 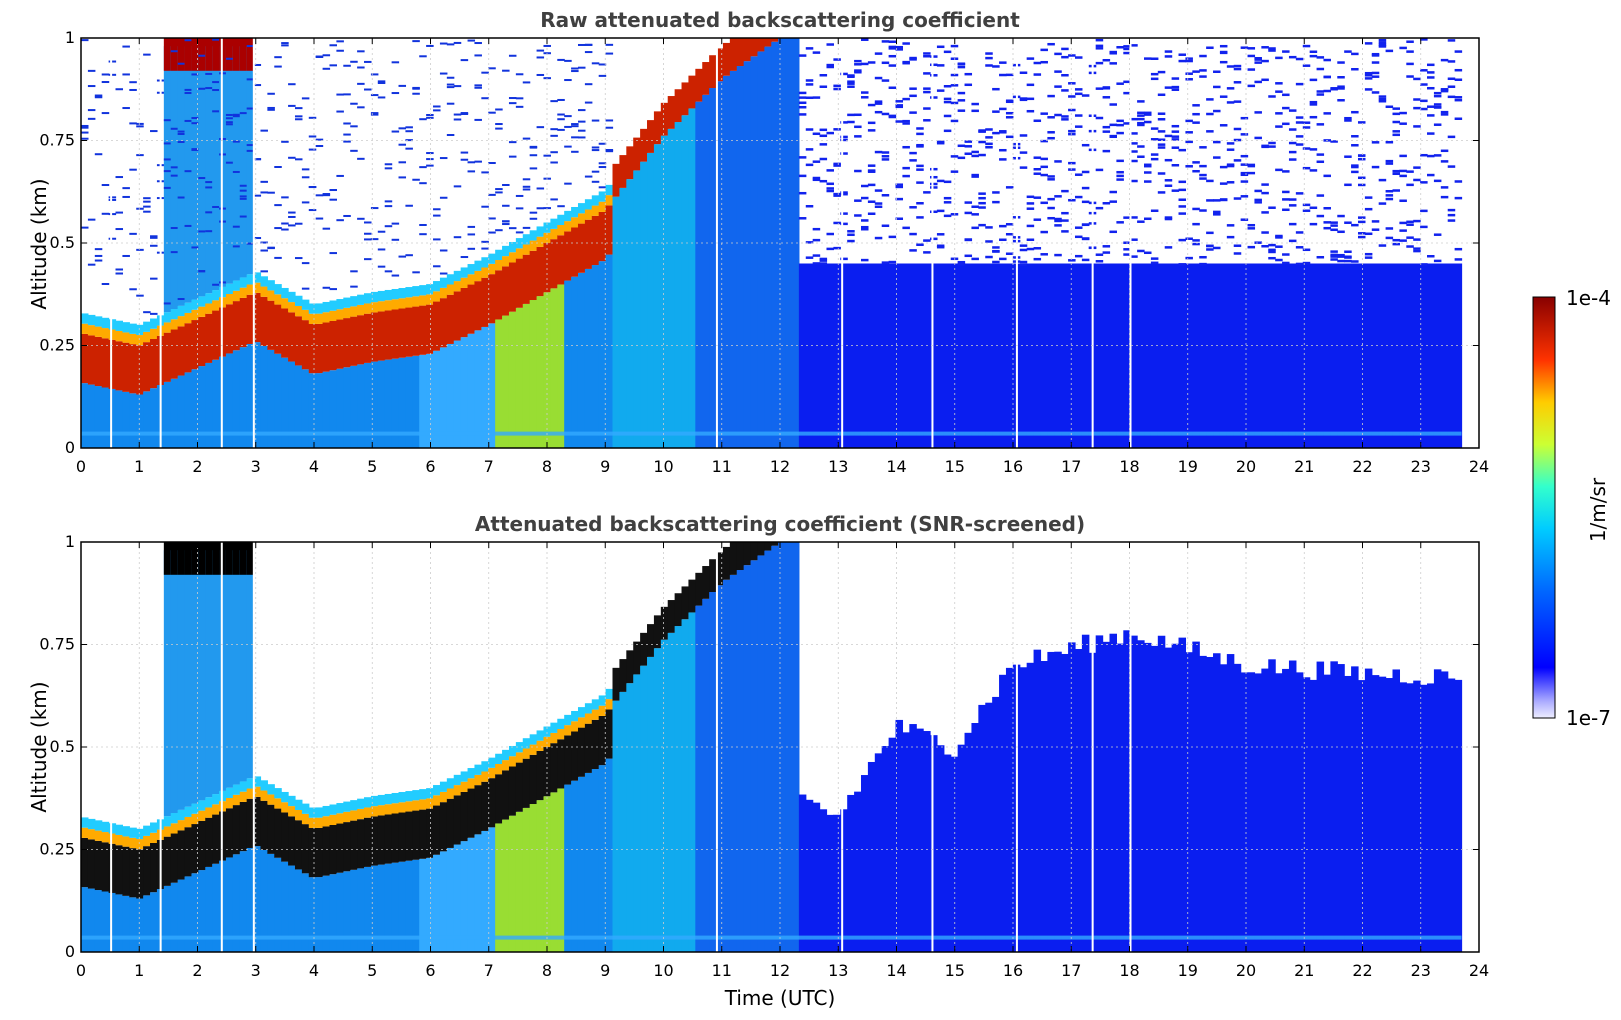 What do you see at coordinates (1588, 298) in the screenshot?
I see `colorbar-max-label: 1e-4` at bounding box center [1588, 298].